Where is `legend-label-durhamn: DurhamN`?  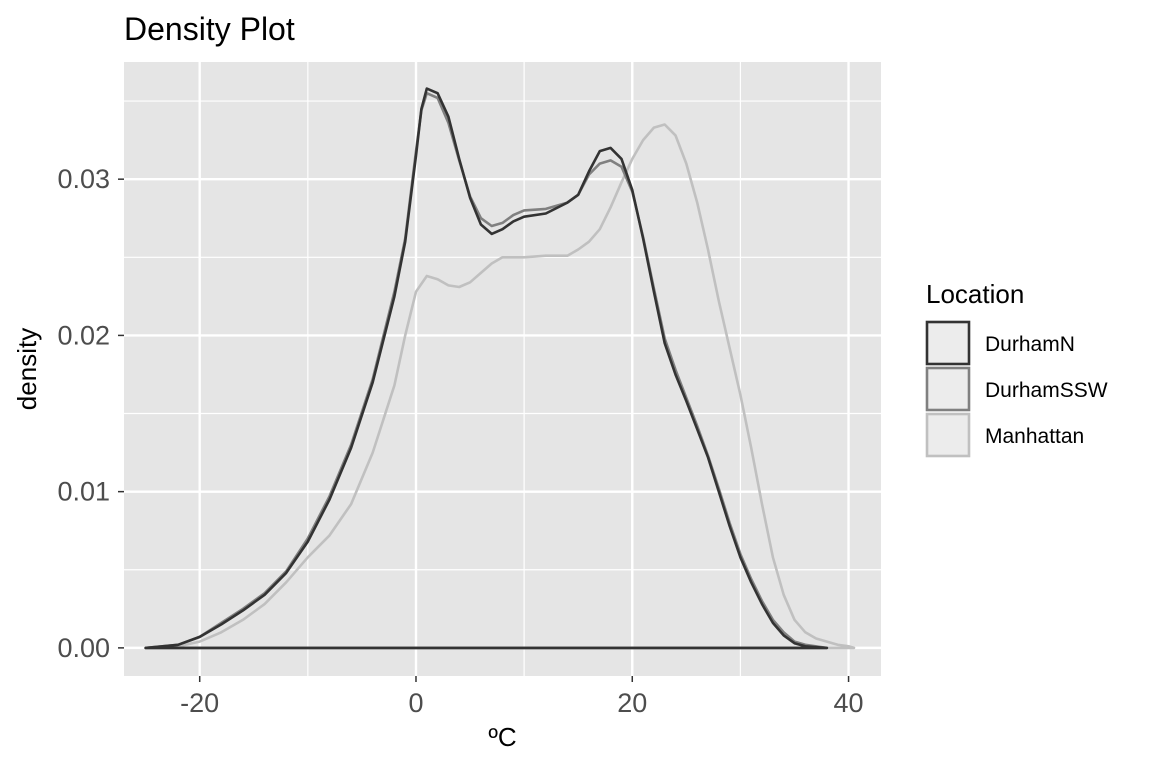
legend-label-durhamn: DurhamN is located at coordinates (1030, 344).